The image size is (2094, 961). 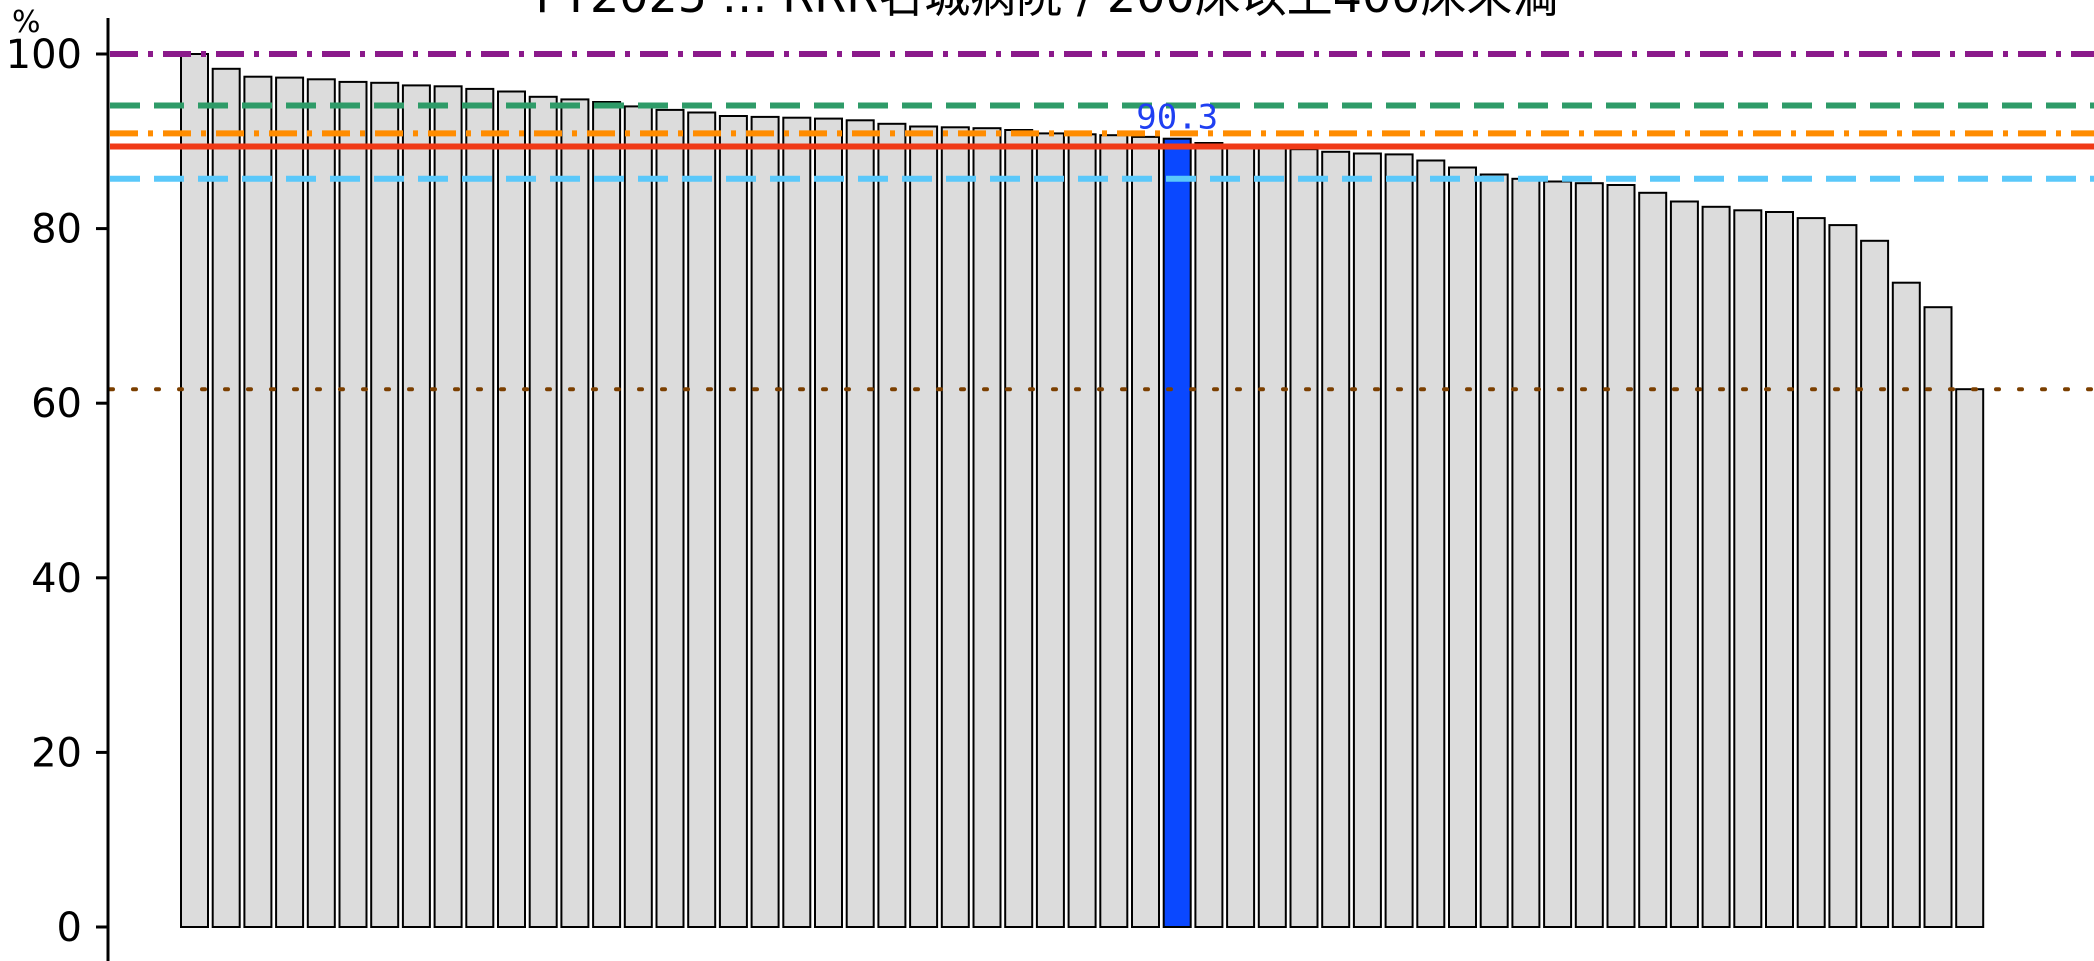 What do you see at coordinates (56, 230) in the screenshot?
I see `y-tick-label: 80` at bounding box center [56, 230].